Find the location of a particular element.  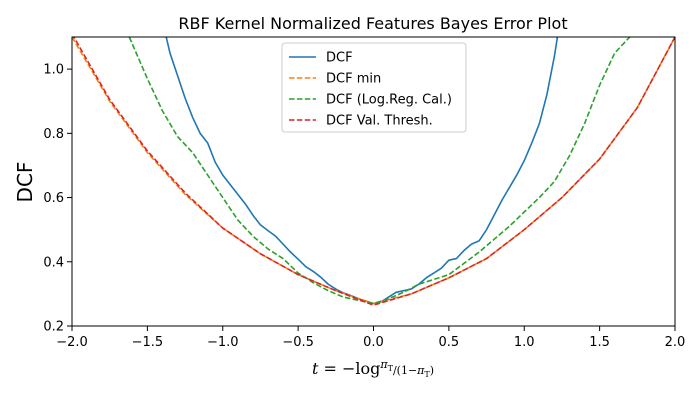

legend-label-dcf-val-thresh: DCF Val. Thresh. is located at coordinates (379, 121).